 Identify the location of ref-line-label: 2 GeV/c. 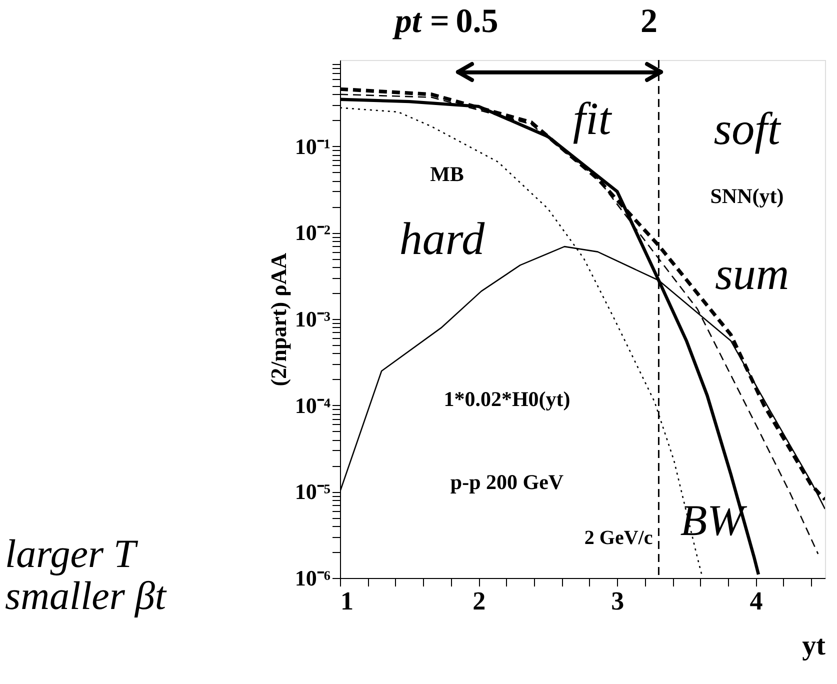
(618, 538).